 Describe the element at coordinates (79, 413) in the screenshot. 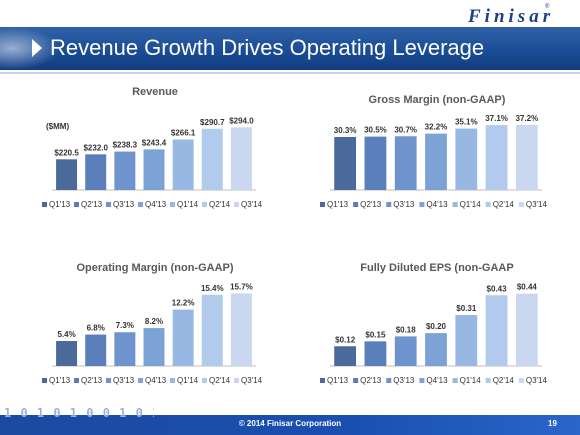

I see `footer-binary-pattern: 1 0 1 0 1 0 0 1 0 1 0 1 0` at that location.